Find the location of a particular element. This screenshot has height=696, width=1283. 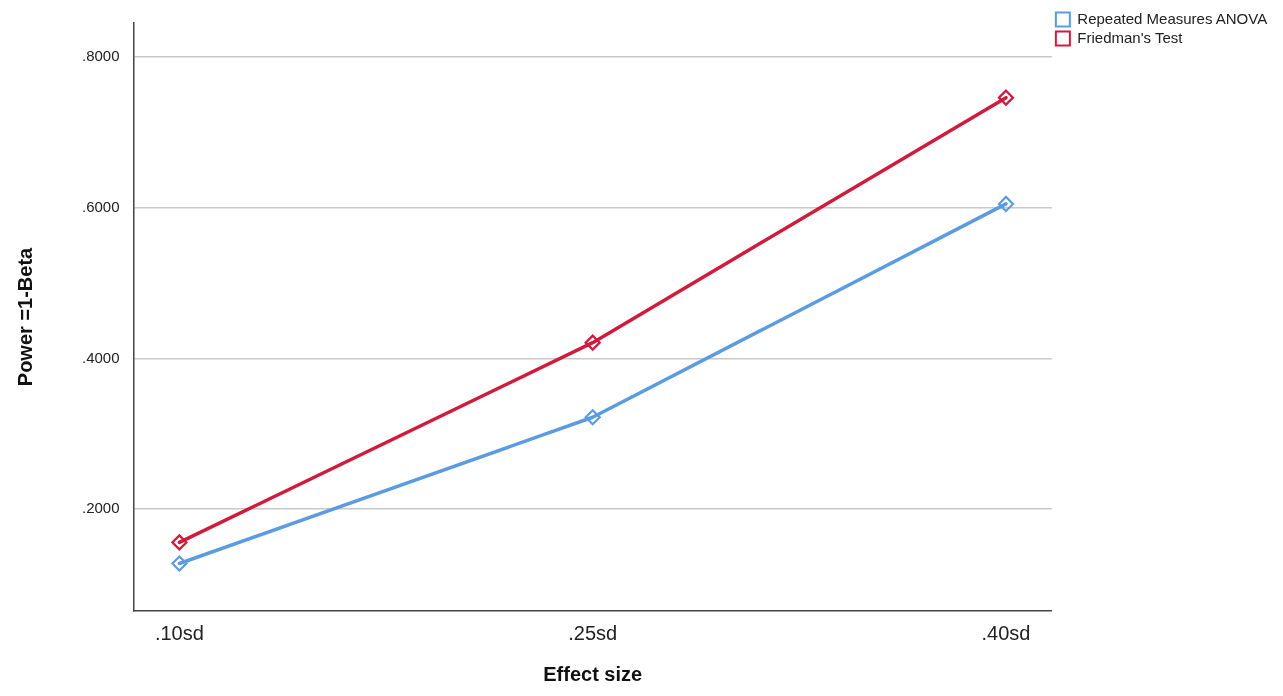

y-axis-title: Power =1-Beta is located at coordinates (24, 316).